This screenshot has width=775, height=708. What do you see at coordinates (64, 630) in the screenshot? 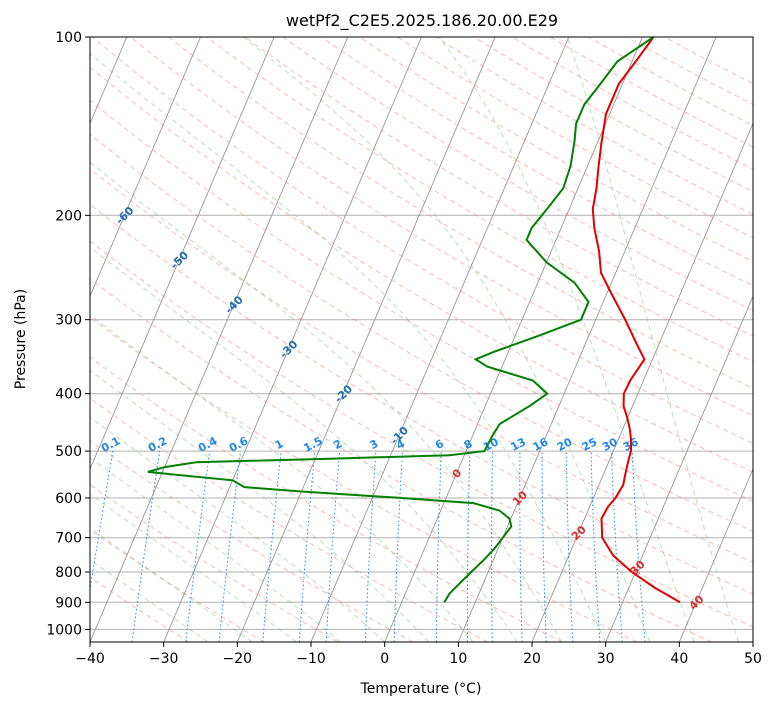
I see `y-tick-label: 1000` at bounding box center [64, 630].